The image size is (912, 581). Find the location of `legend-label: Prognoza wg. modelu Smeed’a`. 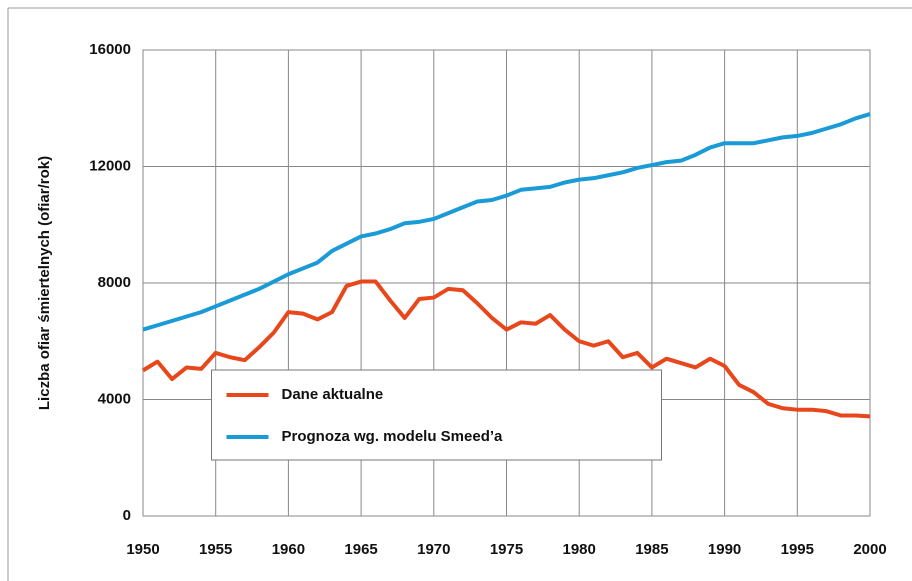

legend-label: Prognoza wg. modelu Smeed’a is located at coordinates (393, 436).